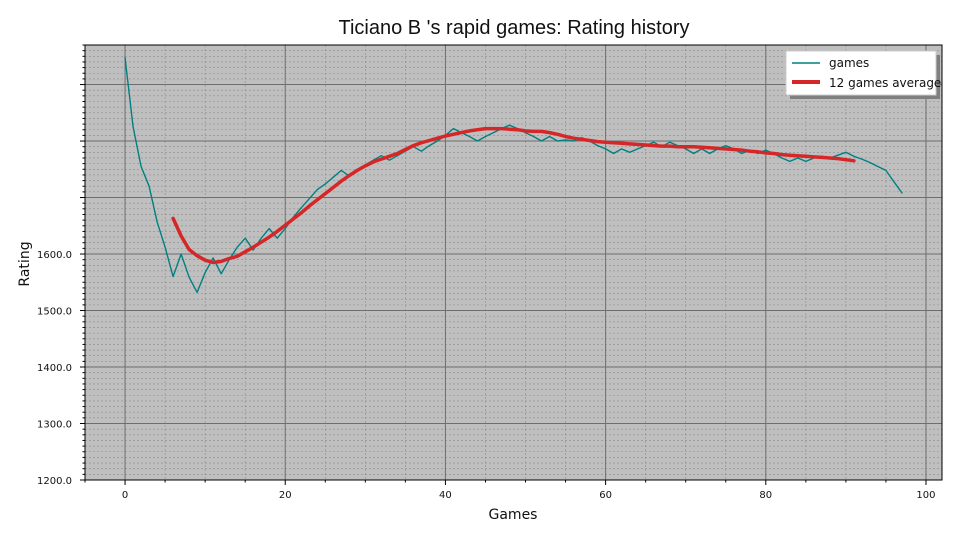 The height and width of the screenshot is (540, 960). Describe the element at coordinates (54, 255) in the screenshot. I see `y-tick-label: 1600.0` at that location.